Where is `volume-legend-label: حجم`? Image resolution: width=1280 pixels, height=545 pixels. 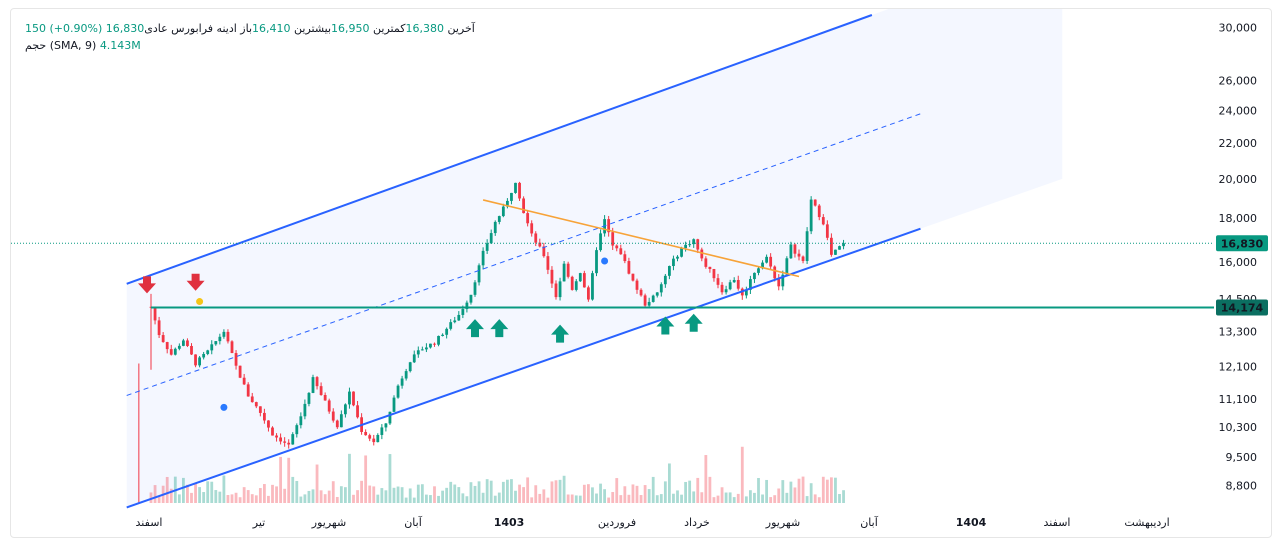 volume-legend-label: حجم is located at coordinates (36, 45).